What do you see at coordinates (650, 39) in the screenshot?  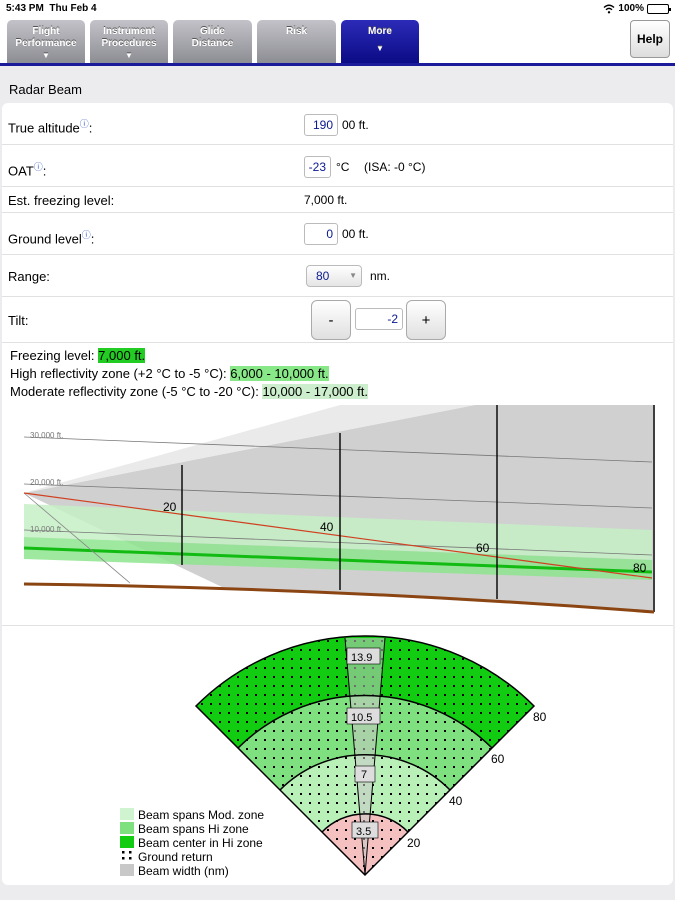 I see `help-button: Help` at bounding box center [650, 39].